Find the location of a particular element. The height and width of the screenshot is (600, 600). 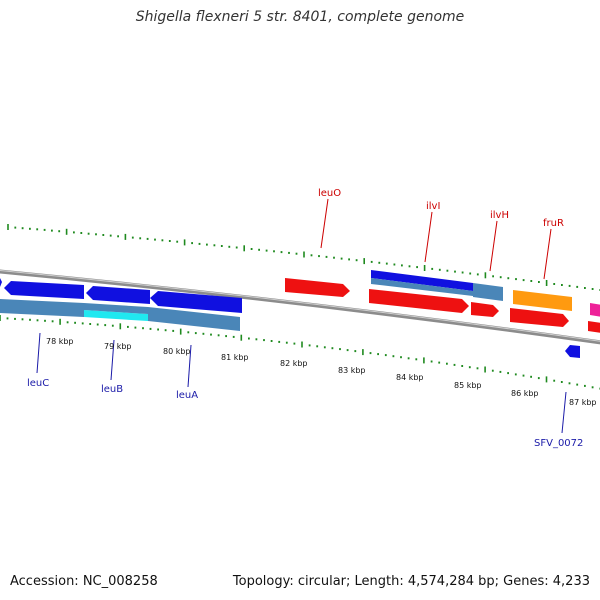

accession-text: Accession: NC_008258 is located at coordinates (84, 581).